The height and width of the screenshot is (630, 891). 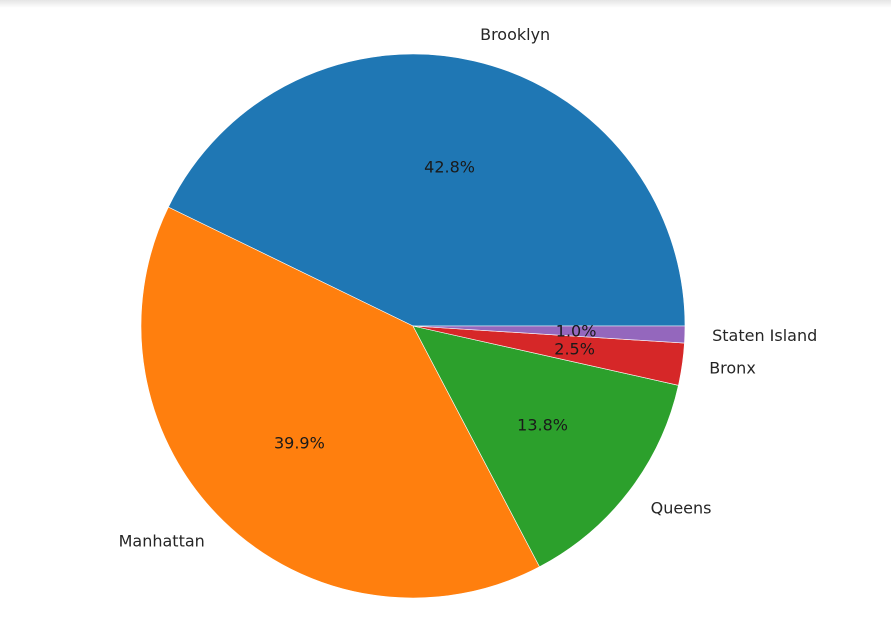 I want to click on category-label-queens: Queens, so click(x=681, y=507).